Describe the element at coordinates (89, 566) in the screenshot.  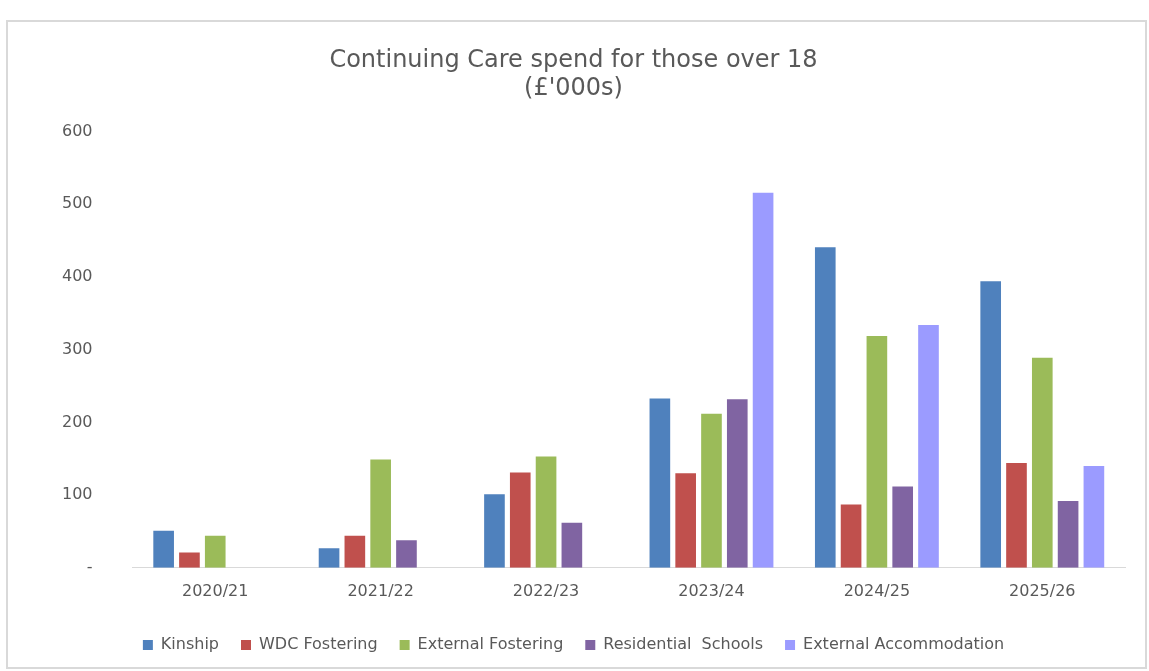
I see `y-tick-label: -` at that location.